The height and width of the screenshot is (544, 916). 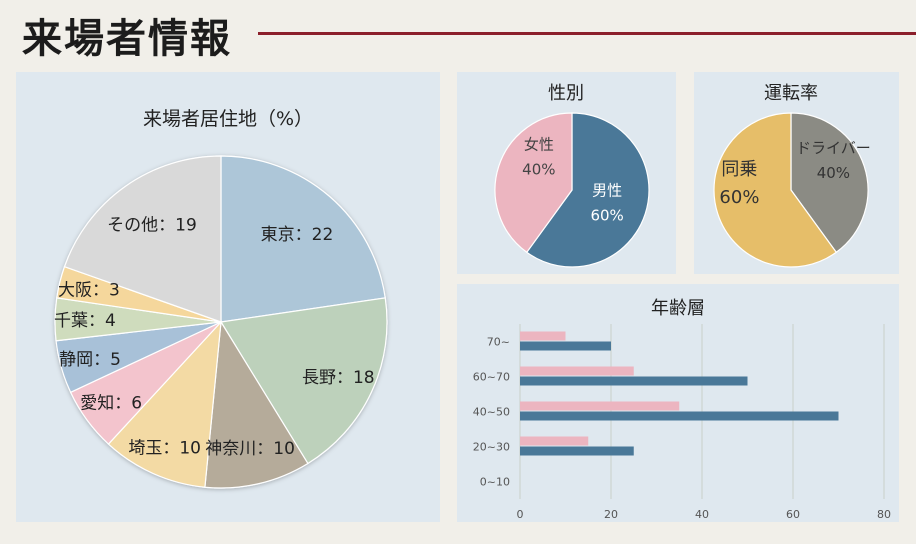 I want to click on age-chart-title: 年齢層, so click(x=678, y=308).